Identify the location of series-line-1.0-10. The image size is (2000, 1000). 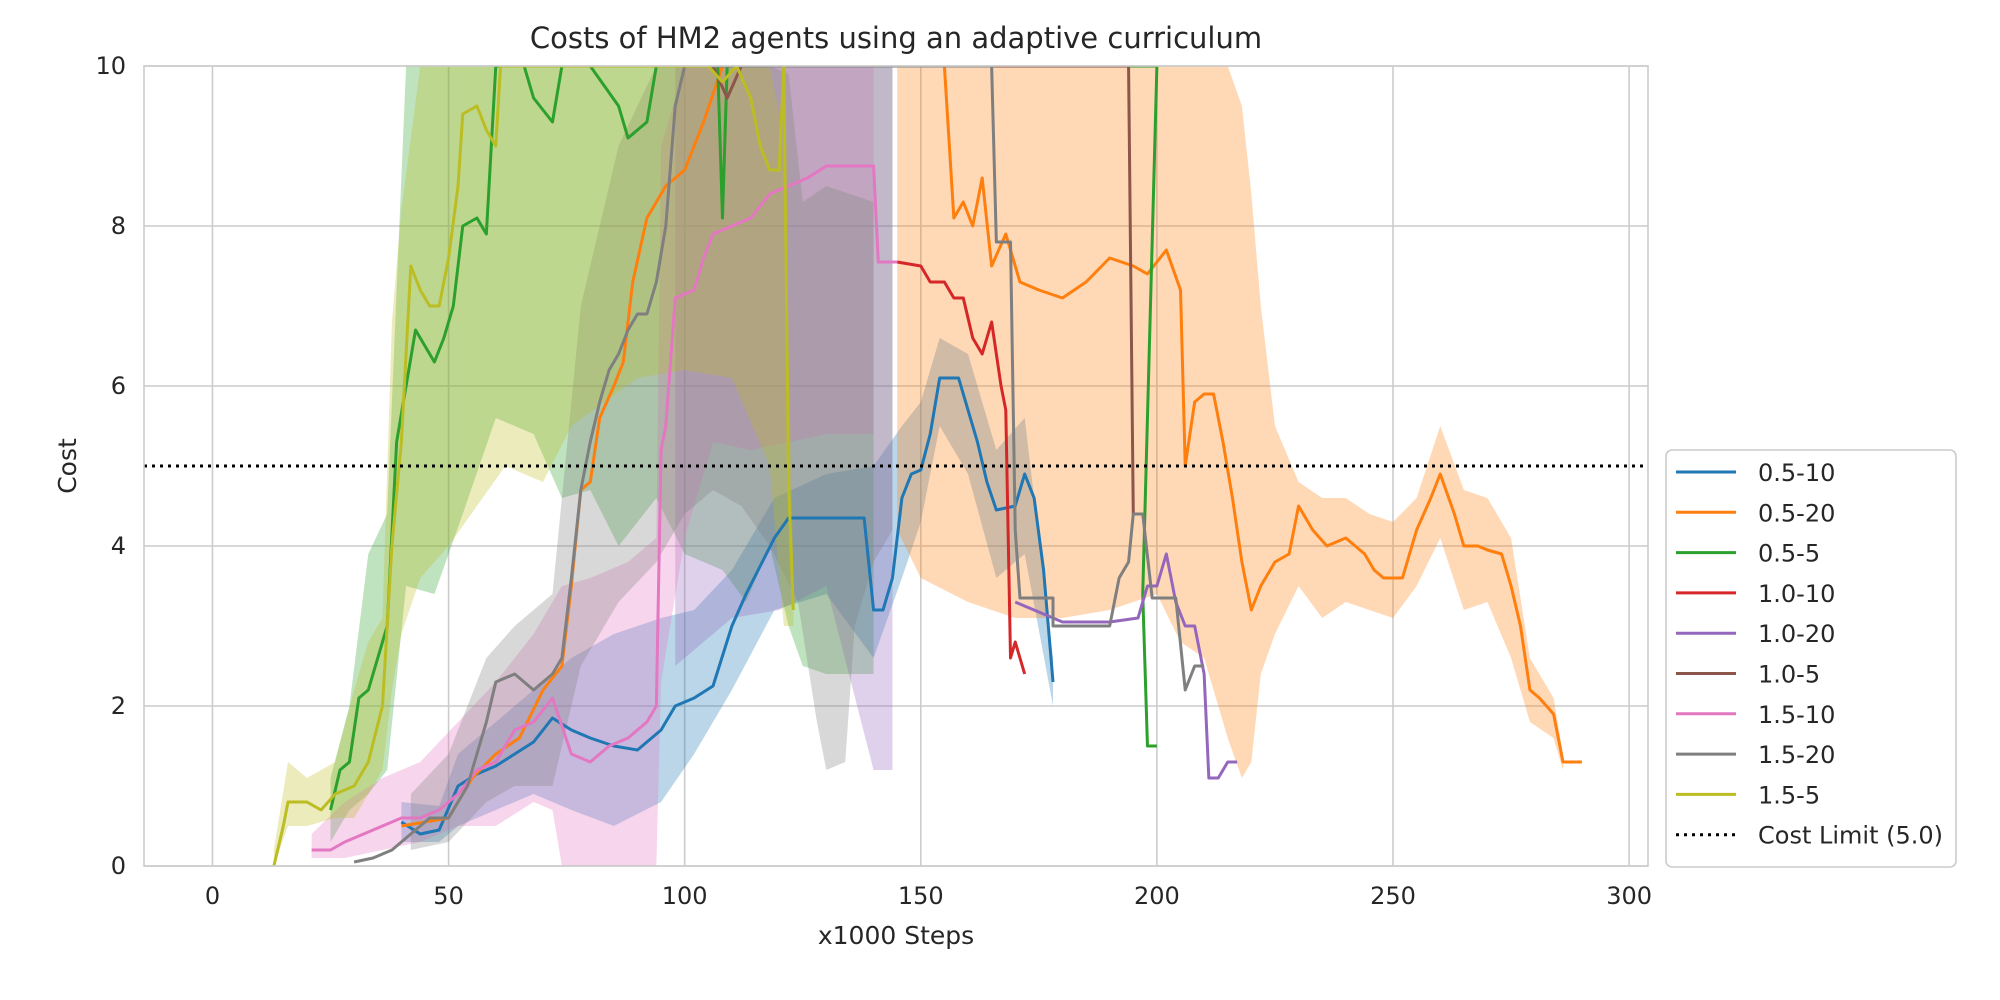
(961, 467).